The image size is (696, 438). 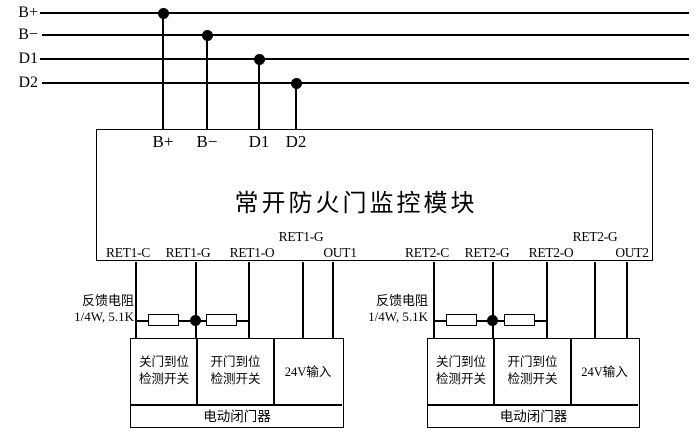 What do you see at coordinates (356, 204) in the screenshot?
I see `module-title: 常开防火门监控模块` at bounding box center [356, 204].